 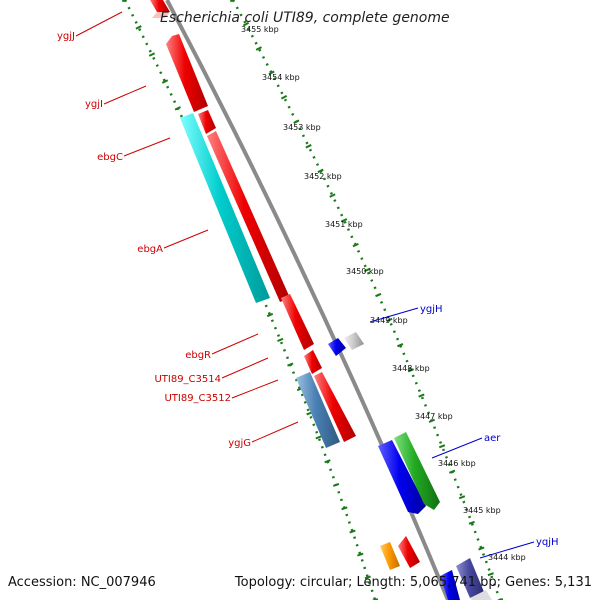 I want to click on feature-orange, so click(x=390, y=556).